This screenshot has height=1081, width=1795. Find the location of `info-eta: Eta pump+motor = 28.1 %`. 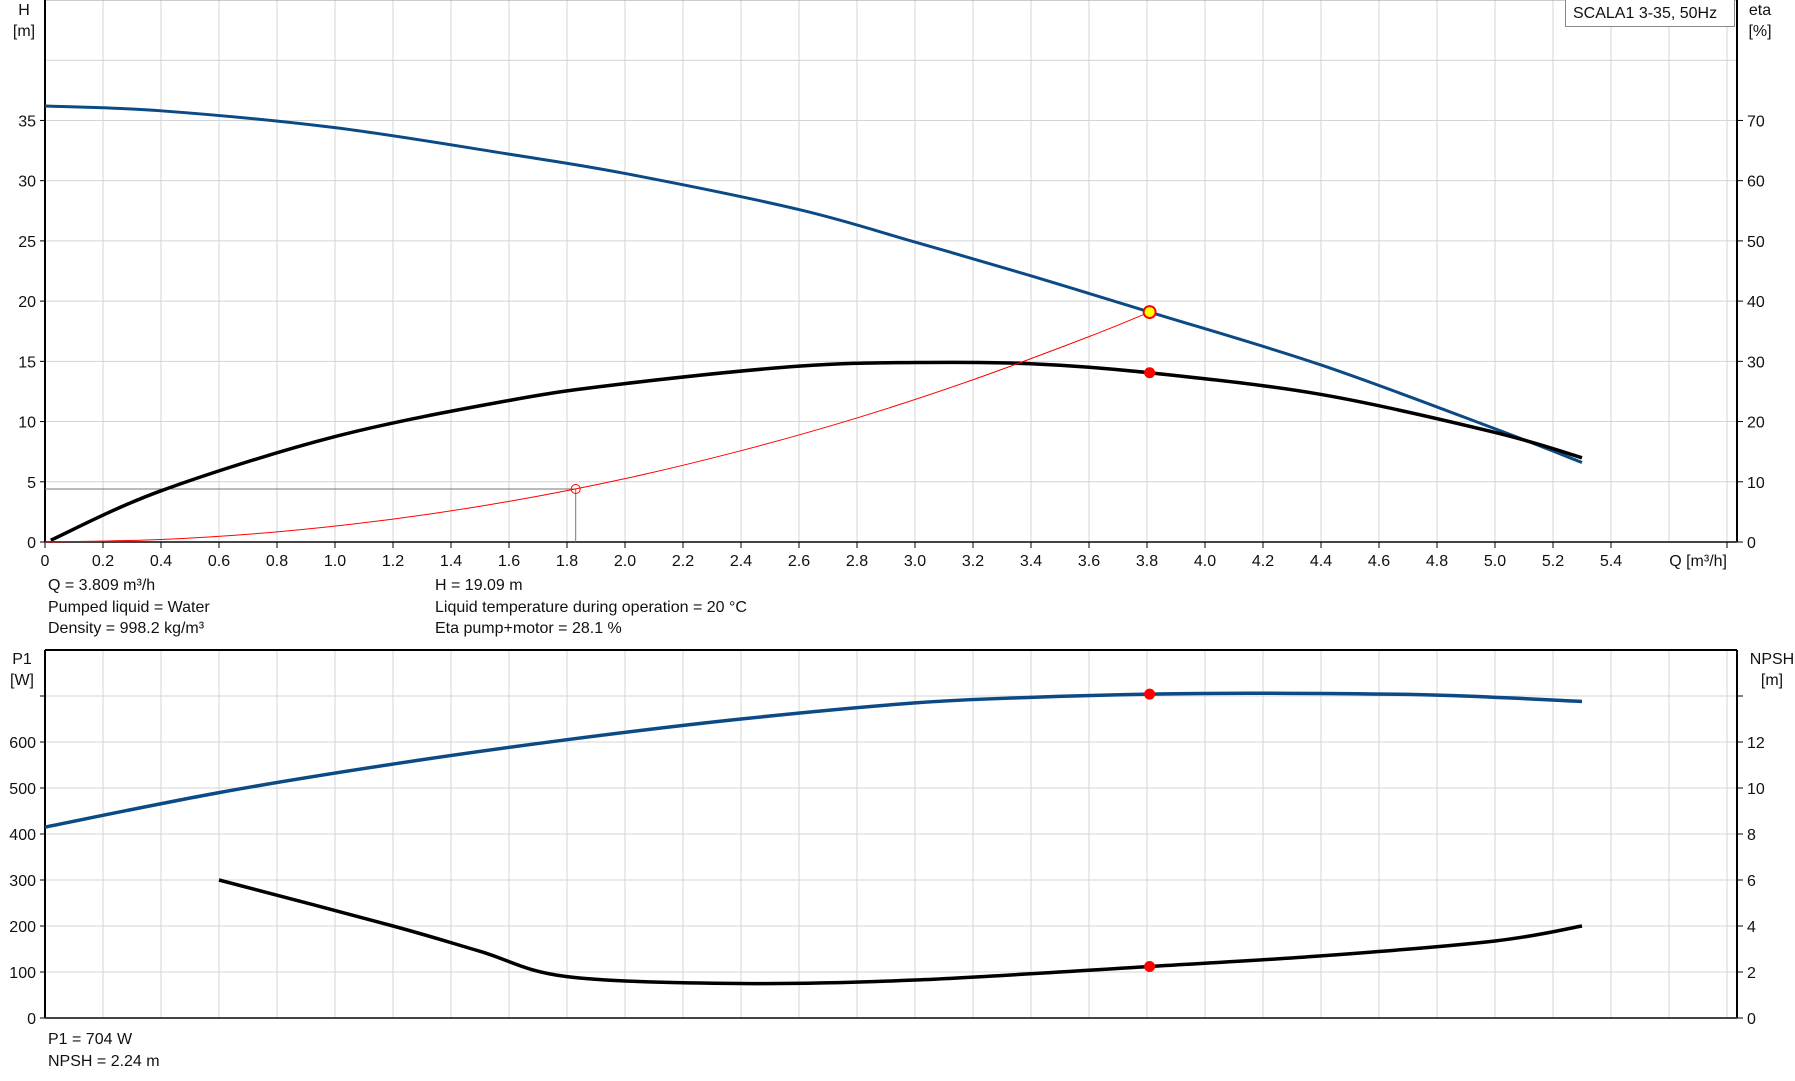

info-eta: Eta pump+motor = 28.1 % is located at coordinates (528, 628).